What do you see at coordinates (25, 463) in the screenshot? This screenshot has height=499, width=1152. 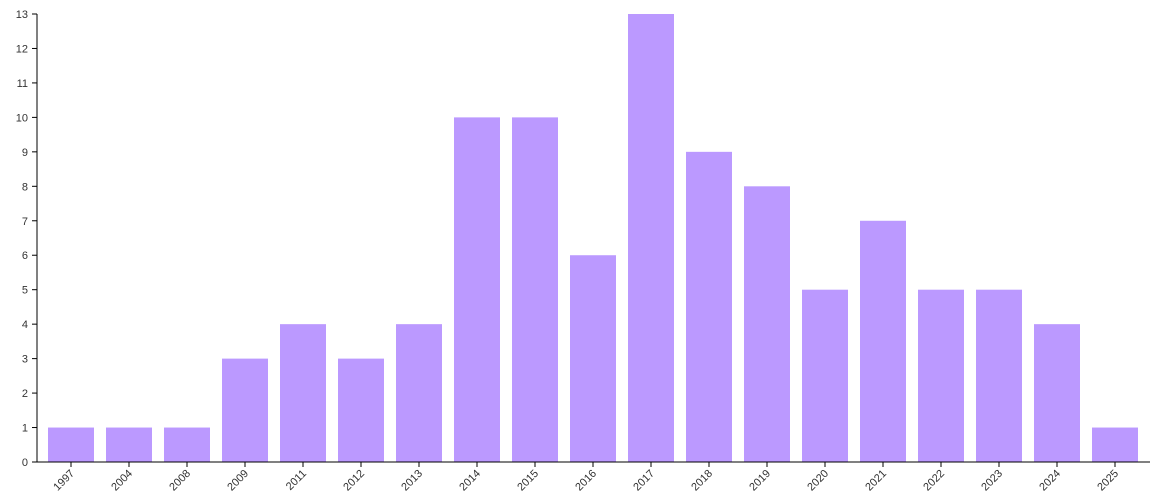 I see `y-tick-label: 0` at bounding box center [25, 463].